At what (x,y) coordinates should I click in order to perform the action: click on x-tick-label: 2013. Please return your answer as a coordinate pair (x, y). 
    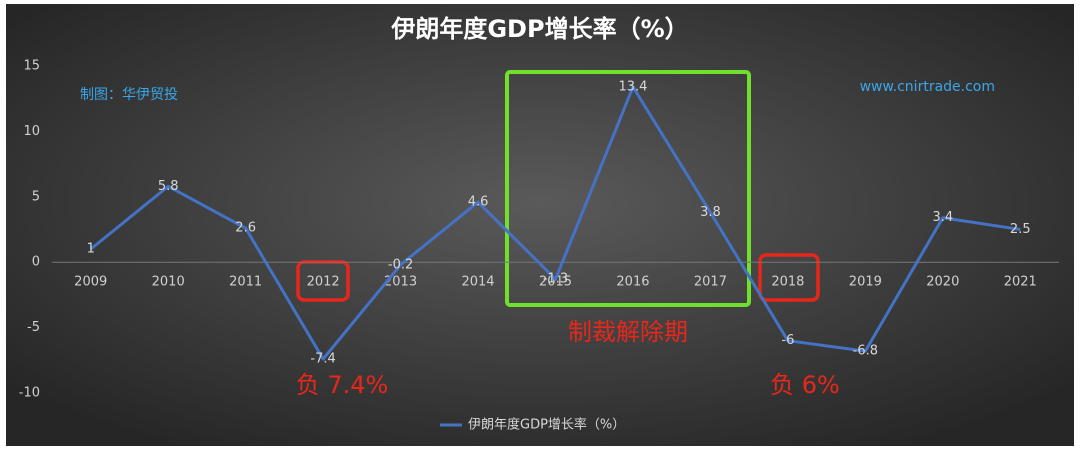
    Looking at the image, I should click on (400, 282).